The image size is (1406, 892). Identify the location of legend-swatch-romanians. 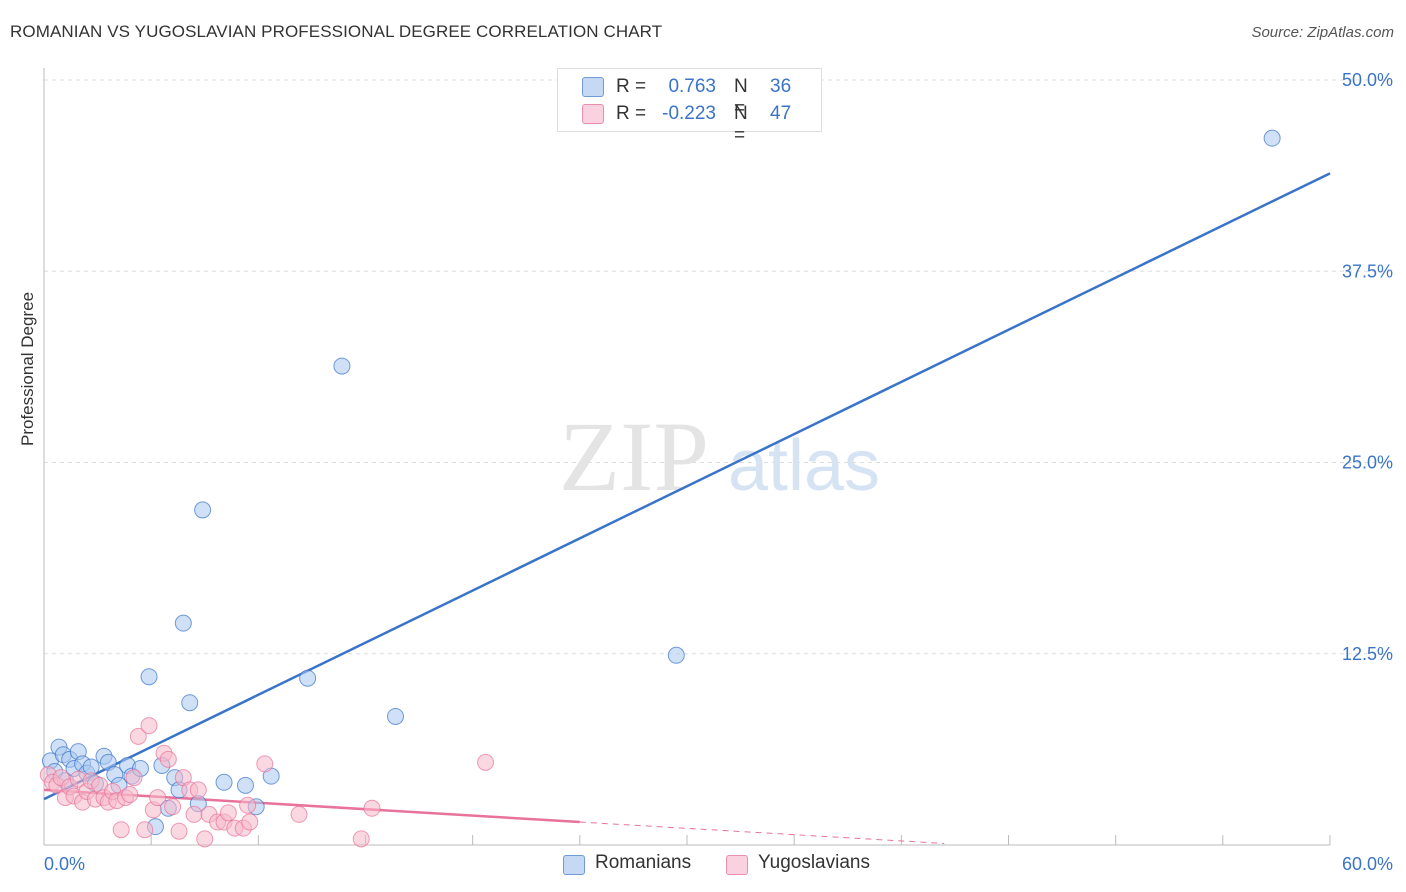
(593, 87).